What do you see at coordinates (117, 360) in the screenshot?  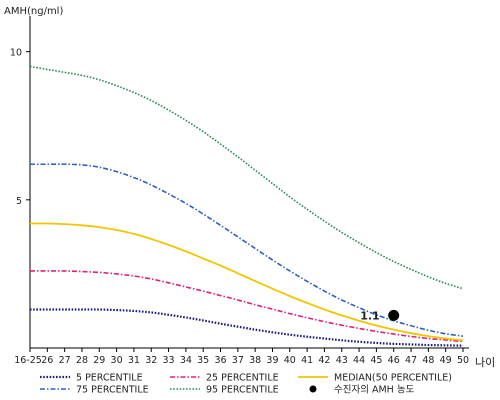 I see `x-tick-label: 30` at bounding box center [117, 360].